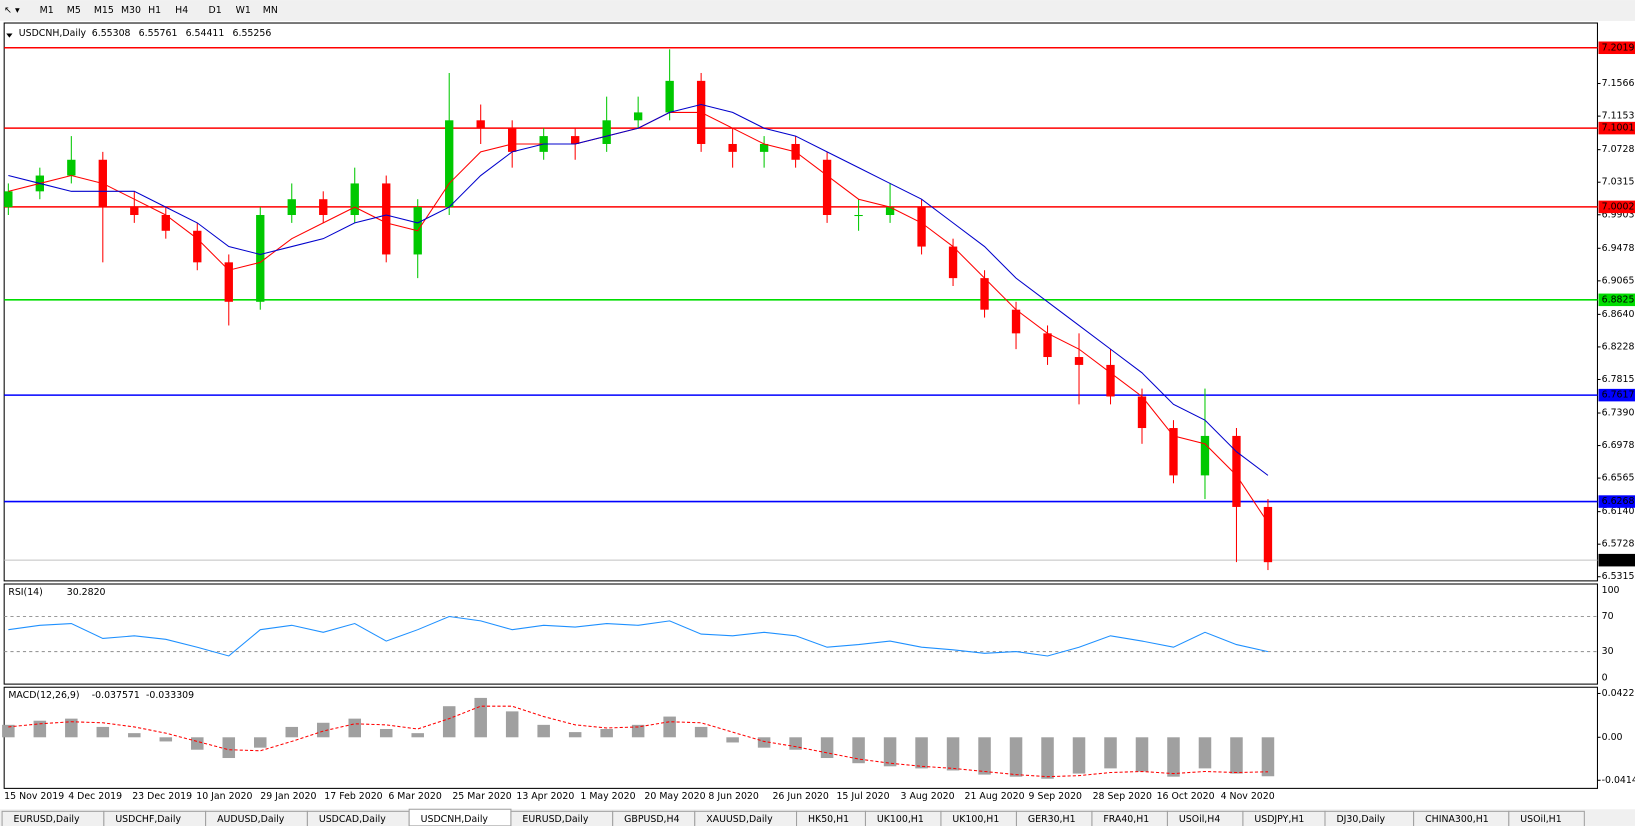 The height and width of the screenshot is (830, 1635). I want to click on rsi-pane, so click(800, 634).